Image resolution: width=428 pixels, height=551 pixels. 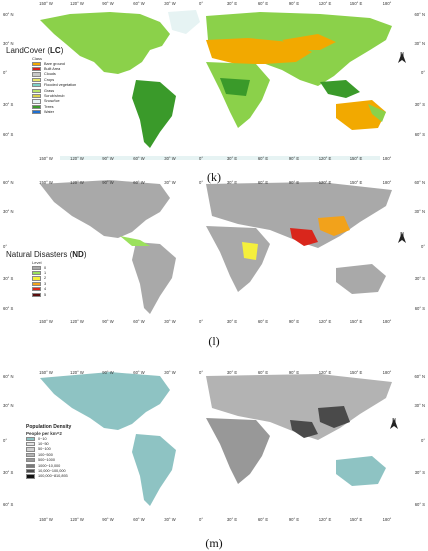 What do you see at coordinates (44, 449) in the screenshot?
I see `legend-label: 50~100` at bounding box center [44, 449].